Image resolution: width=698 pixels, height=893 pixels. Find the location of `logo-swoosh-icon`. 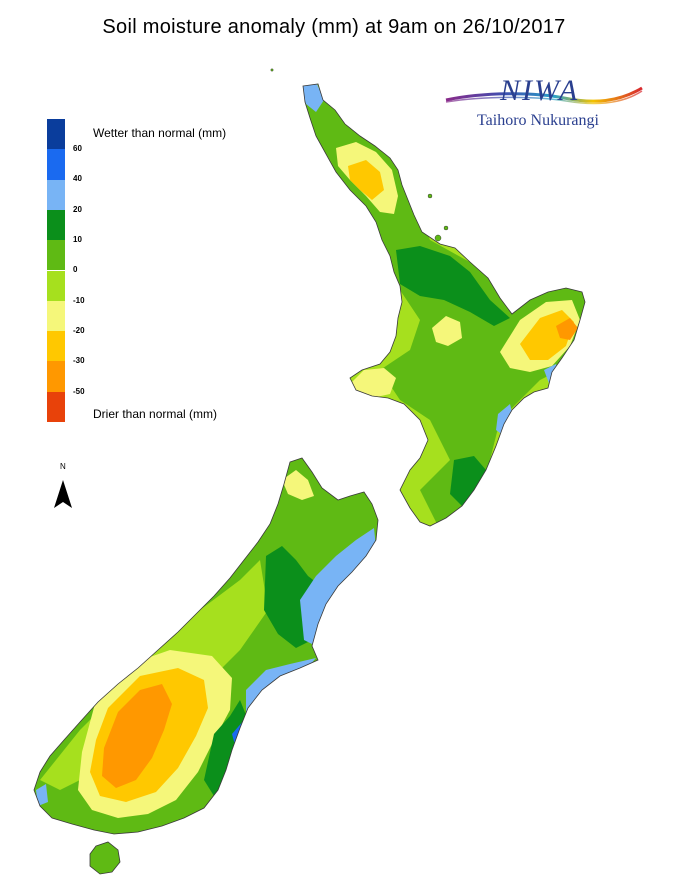

logo-swoosh-icon is located at coordinates (544, 95).